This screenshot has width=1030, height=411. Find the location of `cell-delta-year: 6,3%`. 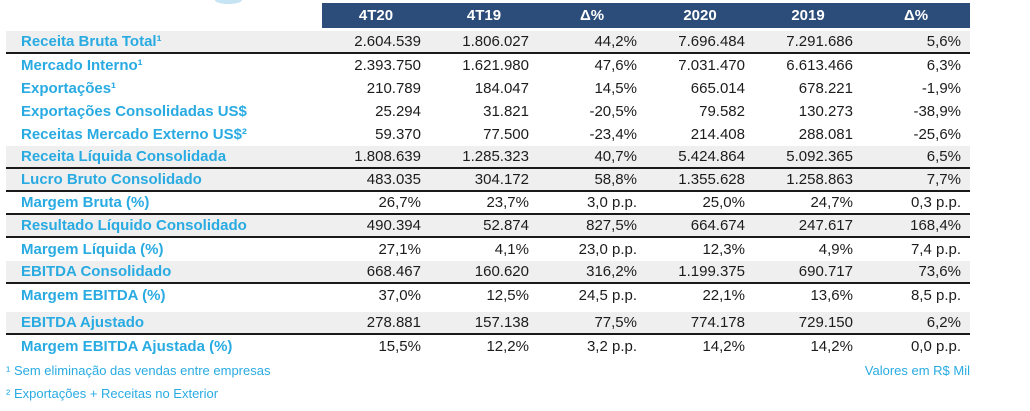

cell-delta-year: 6,3% is located at coordinates (943, 65).